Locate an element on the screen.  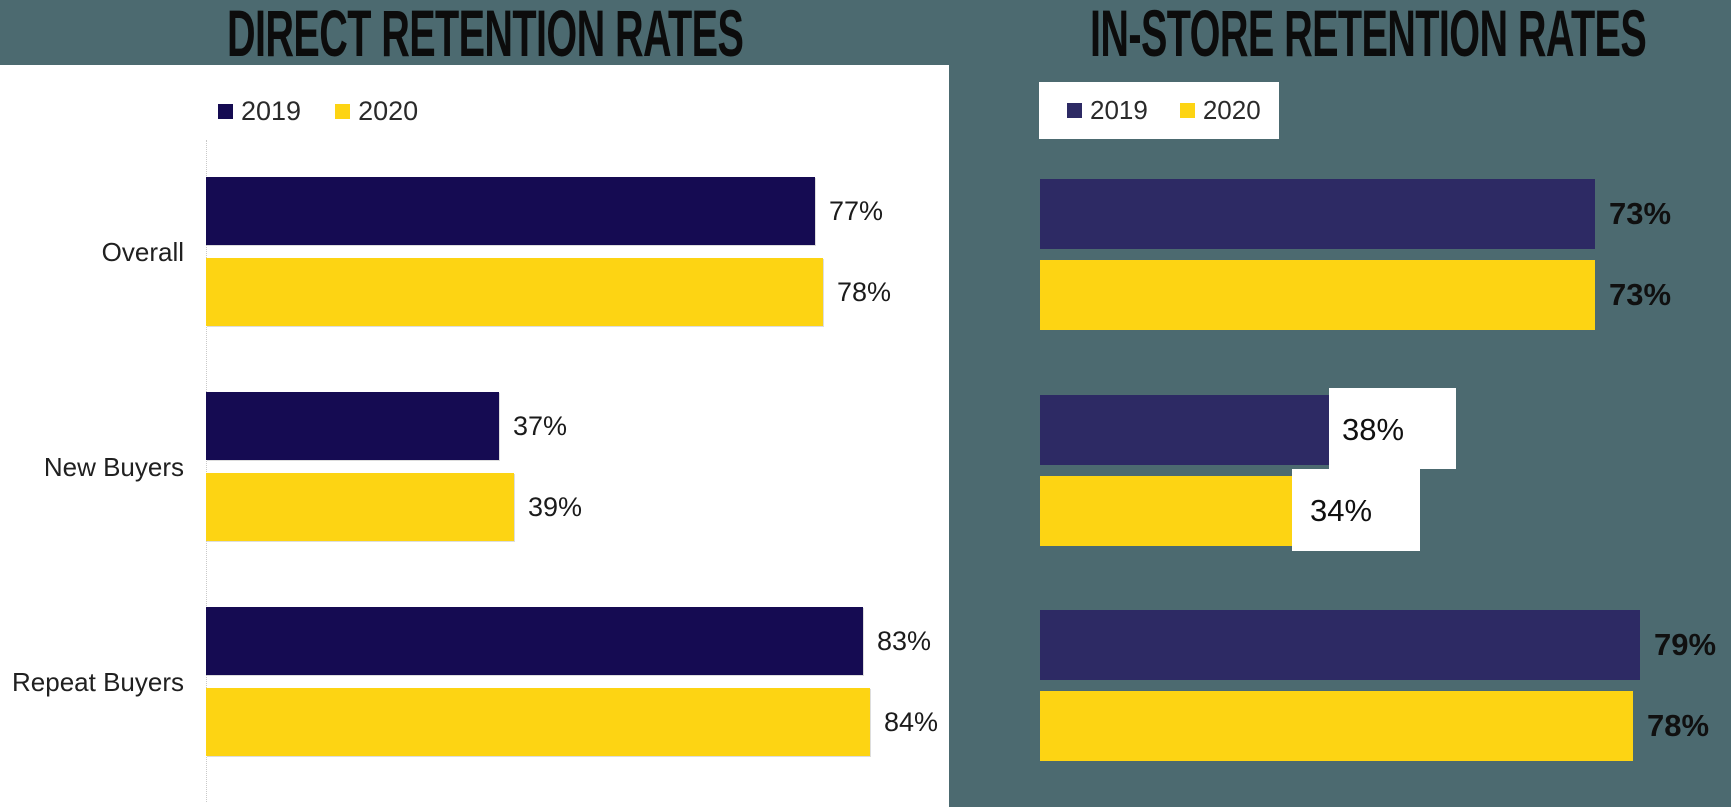
value-label-2020-row3: 78% is located at coordinates (1678, 725).